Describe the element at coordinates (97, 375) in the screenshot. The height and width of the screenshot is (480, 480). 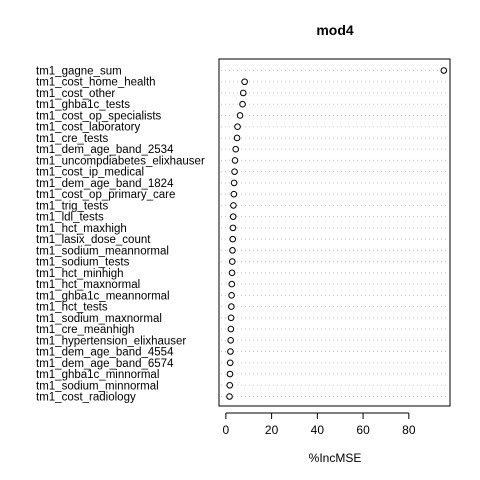
I see `category-label: tm1_ghba1c_minnormal` at that location.